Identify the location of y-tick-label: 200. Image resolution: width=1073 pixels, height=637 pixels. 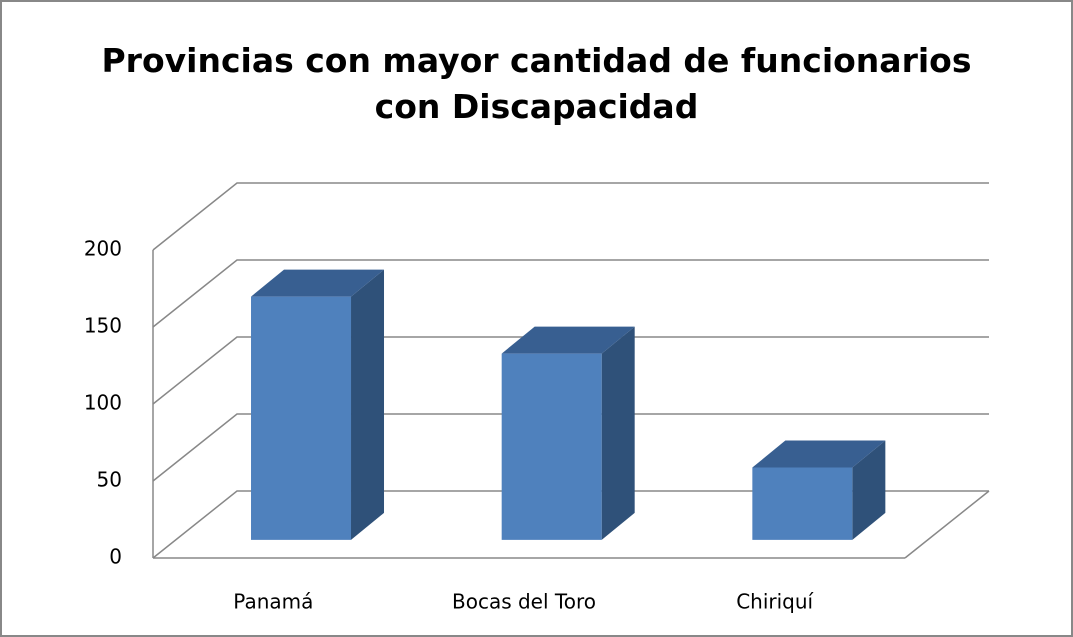
(103, 249).